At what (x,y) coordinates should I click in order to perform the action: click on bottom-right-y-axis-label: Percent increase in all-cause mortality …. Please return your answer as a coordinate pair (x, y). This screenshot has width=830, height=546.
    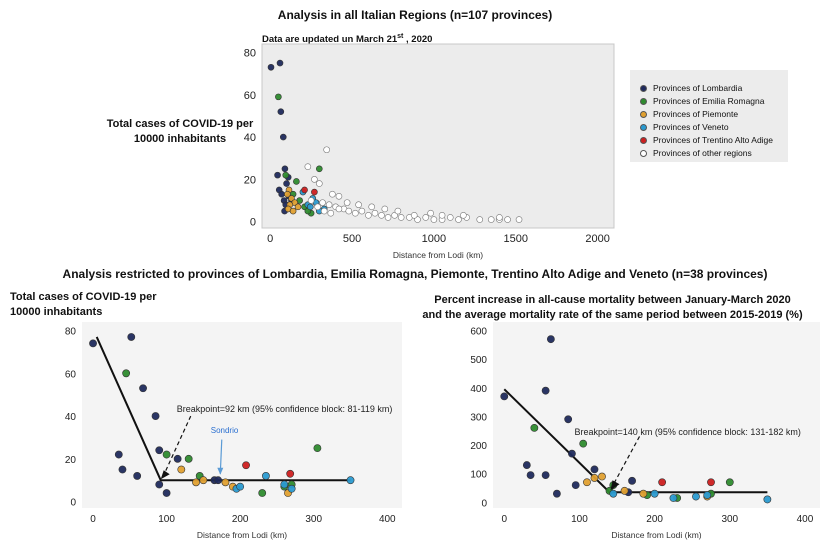
    Looking at the image, I should click on (612, 307).